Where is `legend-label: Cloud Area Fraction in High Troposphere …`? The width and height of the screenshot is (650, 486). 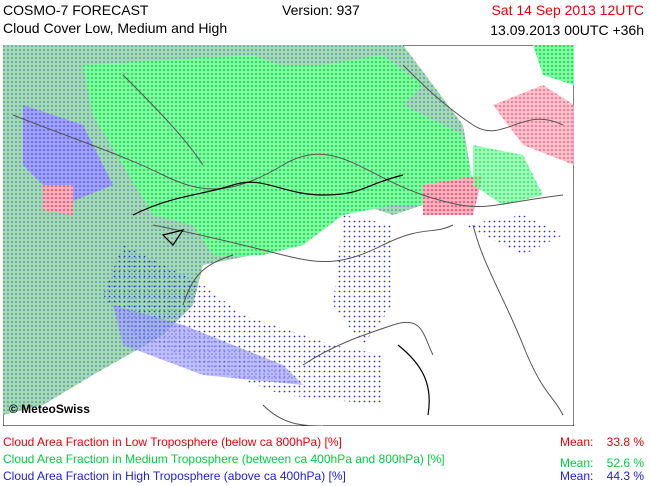
legend-label: Cloud Area Fraction in High Troposphere … is located at coordinates (174, 476).